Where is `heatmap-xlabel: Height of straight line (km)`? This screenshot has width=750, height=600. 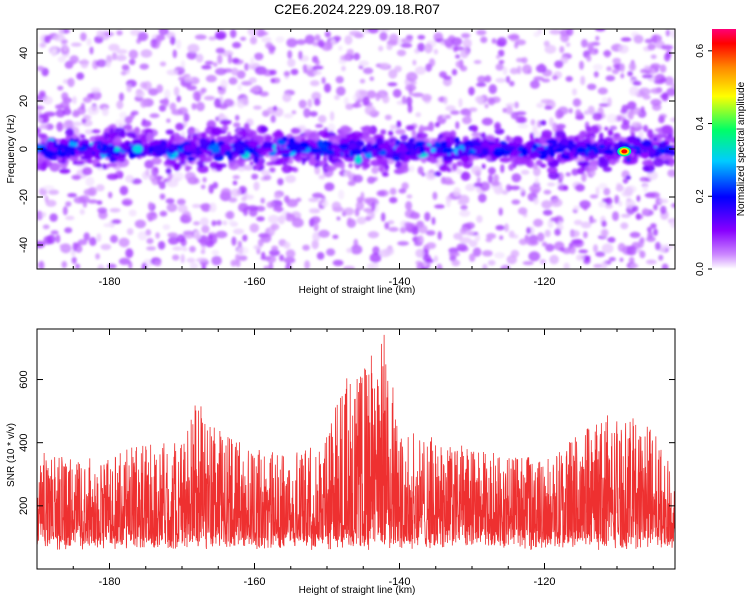 heatmap-xlabel: Height of straight line (km) is located at coordinates (357, 290).